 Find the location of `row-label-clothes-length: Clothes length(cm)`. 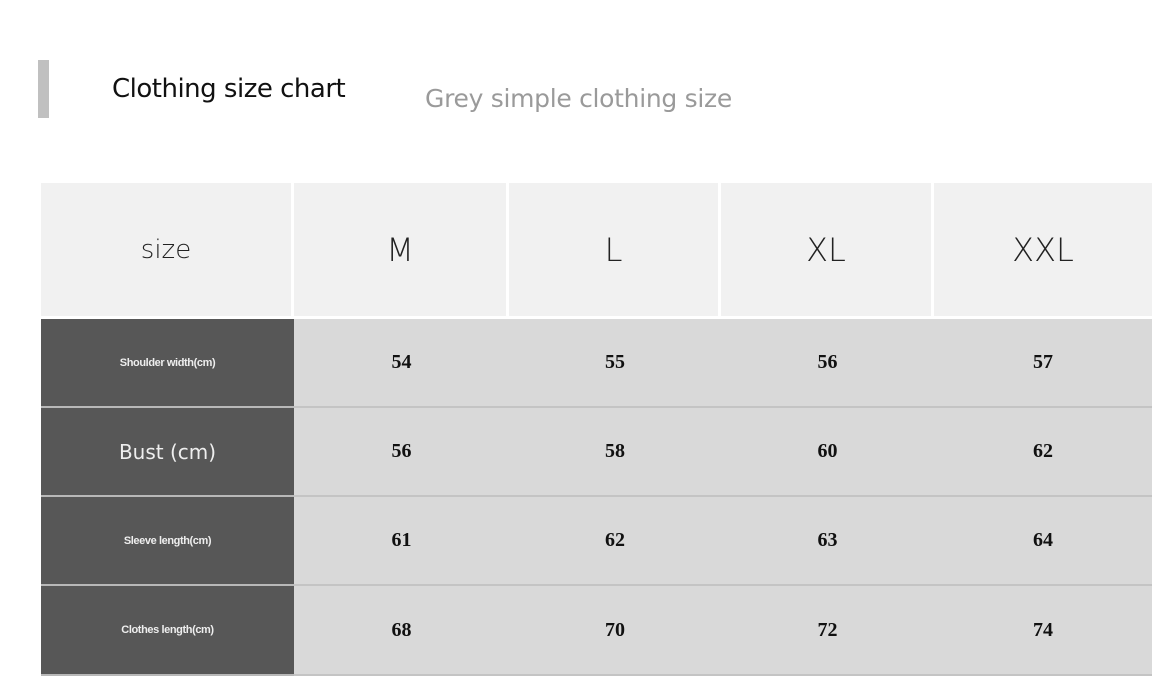

row-label-clothes-length: Clothes length(cm) is located at coordinates (167, 631).